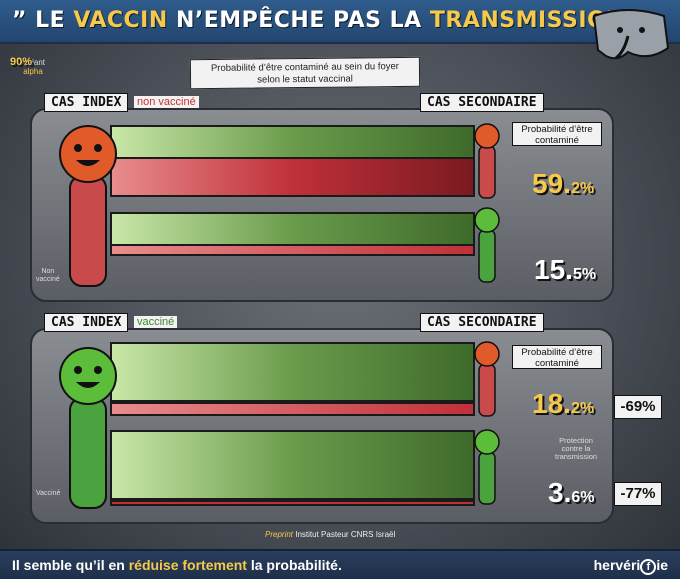 The height and width of the screenshot is (579, 680). What do you see at coordinates (48, 275) in the screenshot?
I see `non-vaccinated-note: Non vacciné` at bounding box center [48, 275].